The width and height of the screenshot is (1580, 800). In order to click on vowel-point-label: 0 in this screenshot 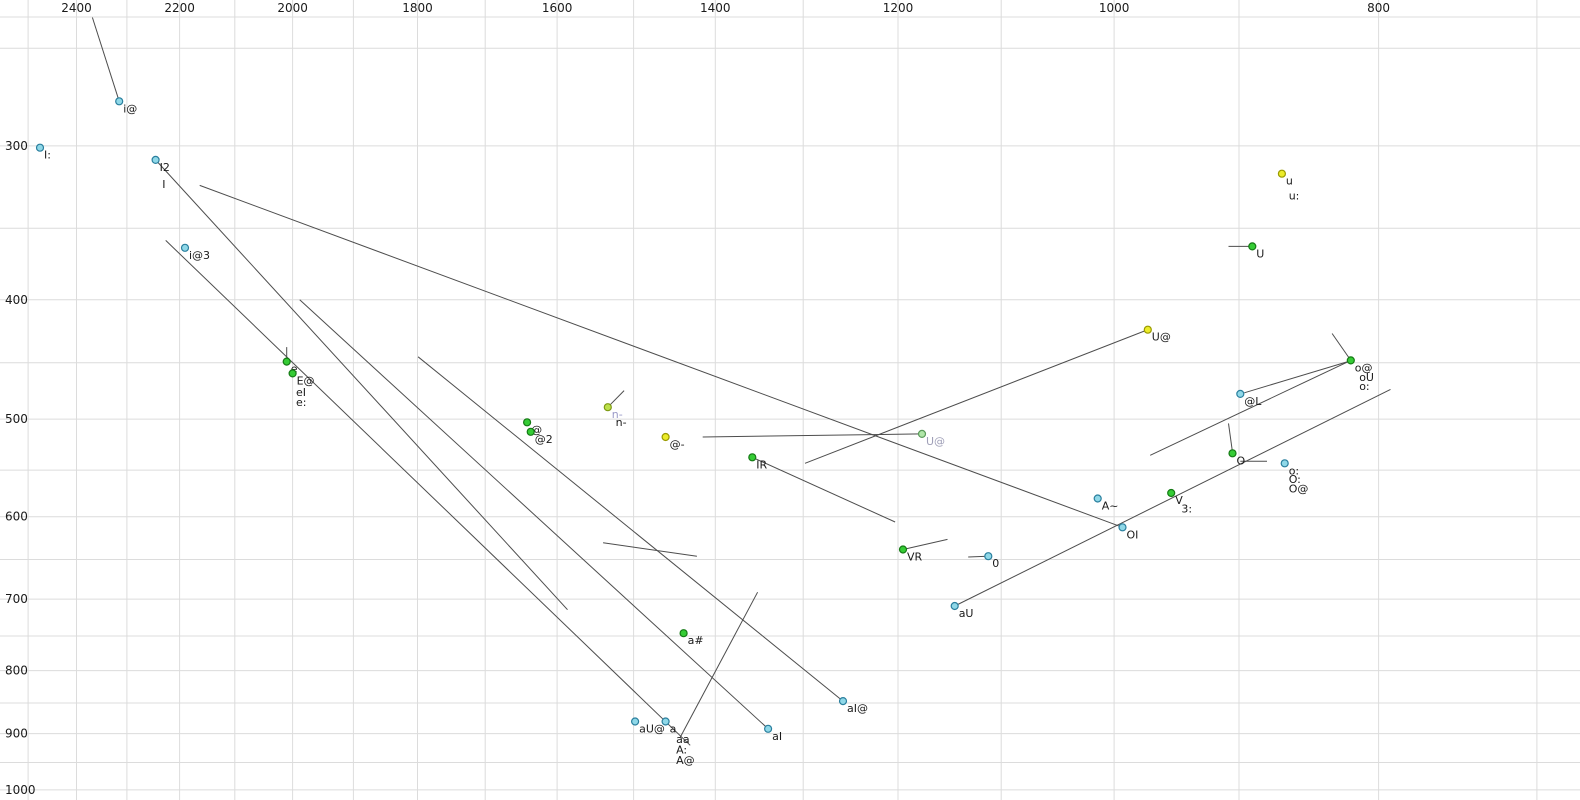, I will do `click(995, 563)`.